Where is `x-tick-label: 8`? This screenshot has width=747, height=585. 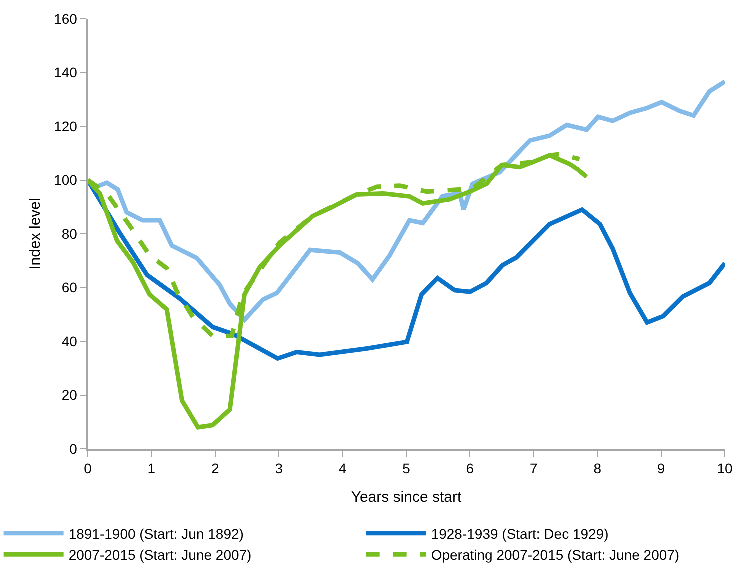
x-tick-label: 8 is located at coordinates (598, 468).